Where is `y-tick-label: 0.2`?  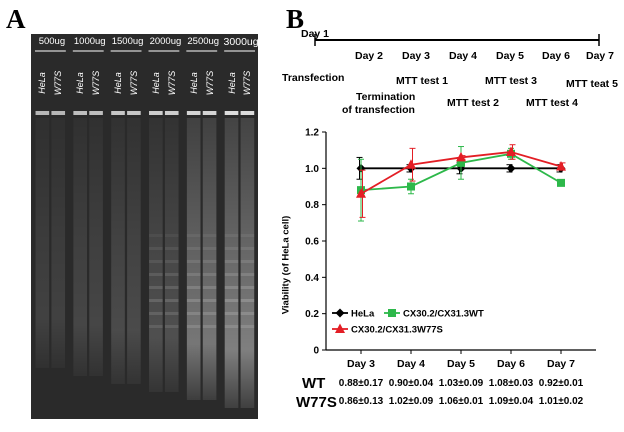 y-tick-label: 0.2 is located at coordinates (312, 314).